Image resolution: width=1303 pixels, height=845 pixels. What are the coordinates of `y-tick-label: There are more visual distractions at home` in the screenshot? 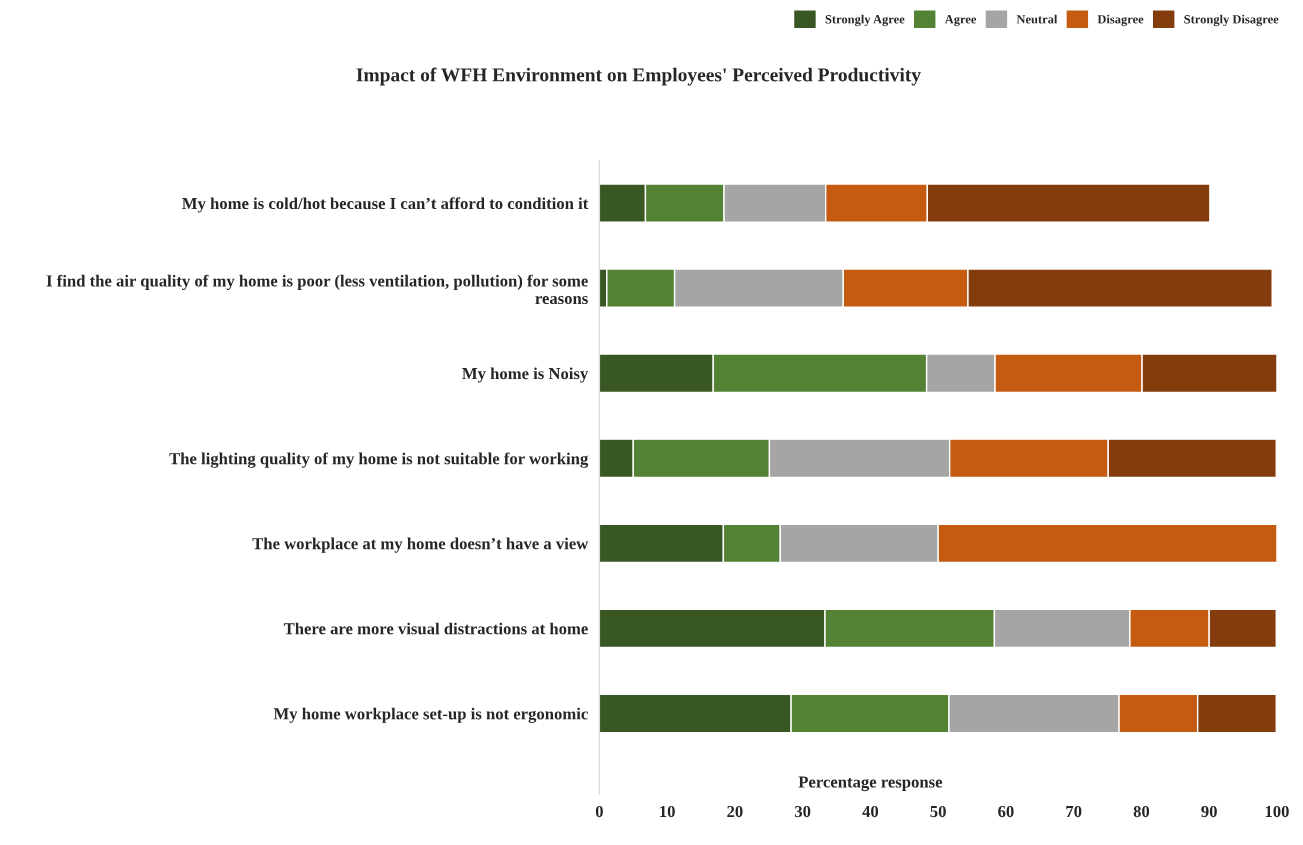 It's located at (435, 628).